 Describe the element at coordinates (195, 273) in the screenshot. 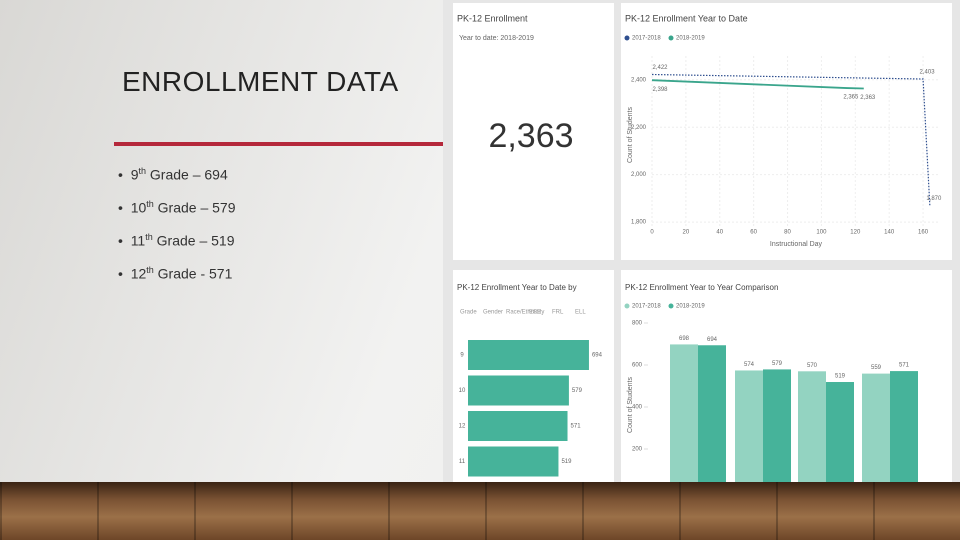

I see `text: Grade - 571` at that location.